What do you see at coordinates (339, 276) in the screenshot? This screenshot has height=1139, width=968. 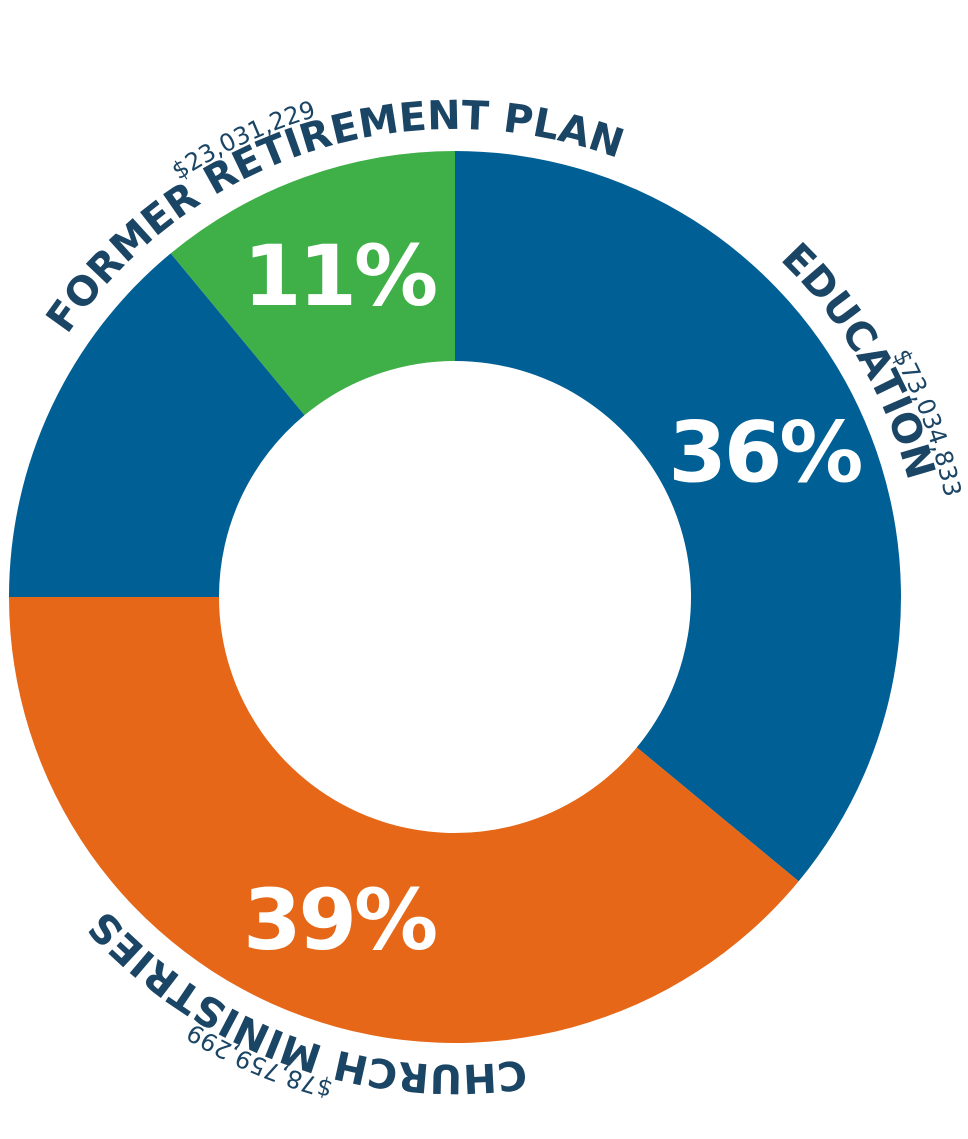 I see `percent-label: 11%` at bounding box center [339, 276].